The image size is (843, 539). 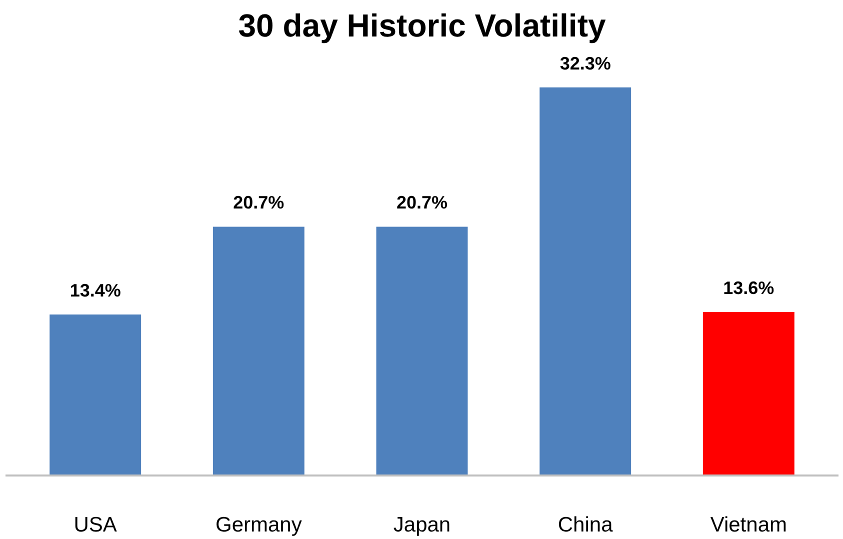 I want to click on chart-title: 30 day Historic Volatility, so click(x=422, y=26).